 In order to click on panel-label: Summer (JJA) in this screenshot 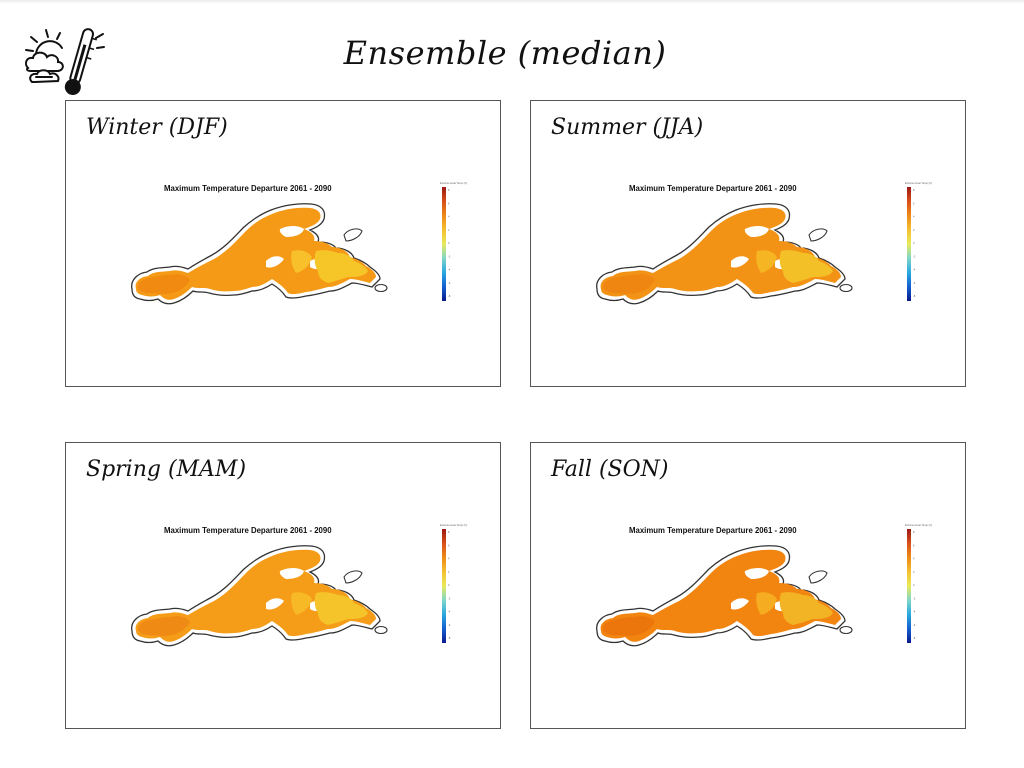, I will do `click(627, 127)`.